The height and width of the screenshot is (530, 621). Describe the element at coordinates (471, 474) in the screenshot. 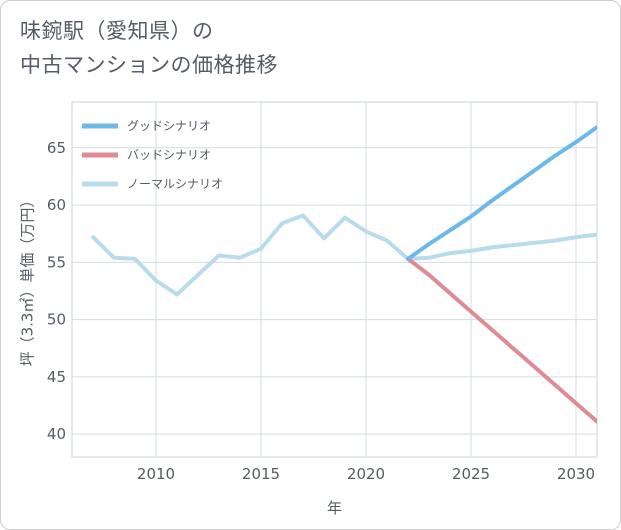

I see `x-tick-label: 2025` at that location.